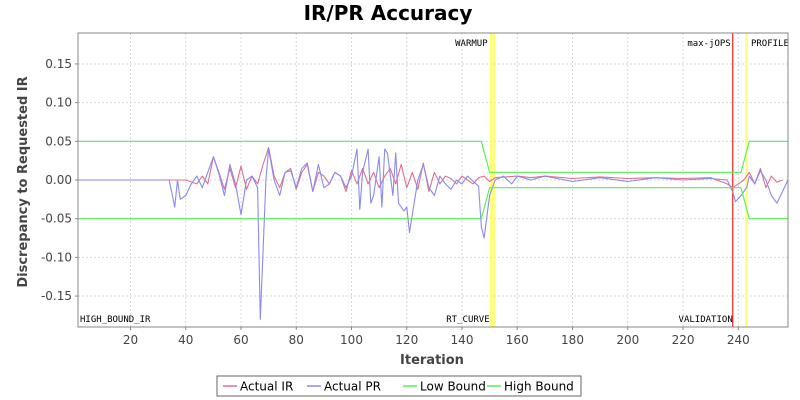  What do you see at coordinates (770, 44) in the screenshot?
I see `marker-top-label-2: PROFILE` at bounding box center [770, 44].